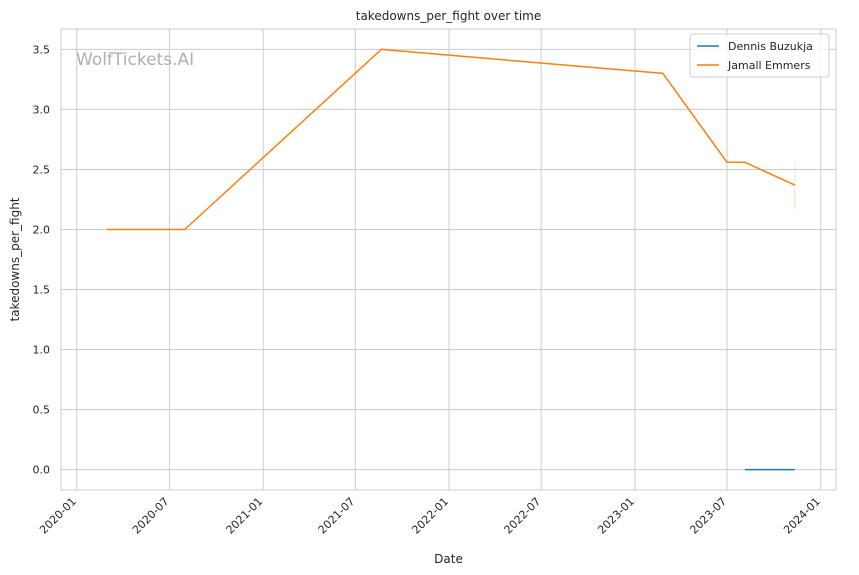 The height and width of the screenshot is (575, 859). I want to click on legend-box, so click(759, 55).